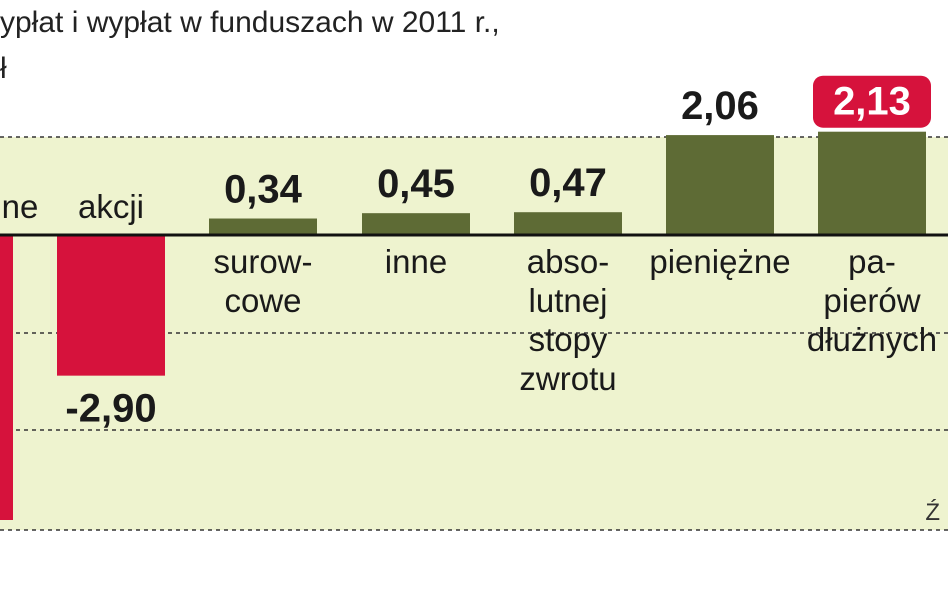  I want to click on category-label: zwrotu, so click(567, 378).